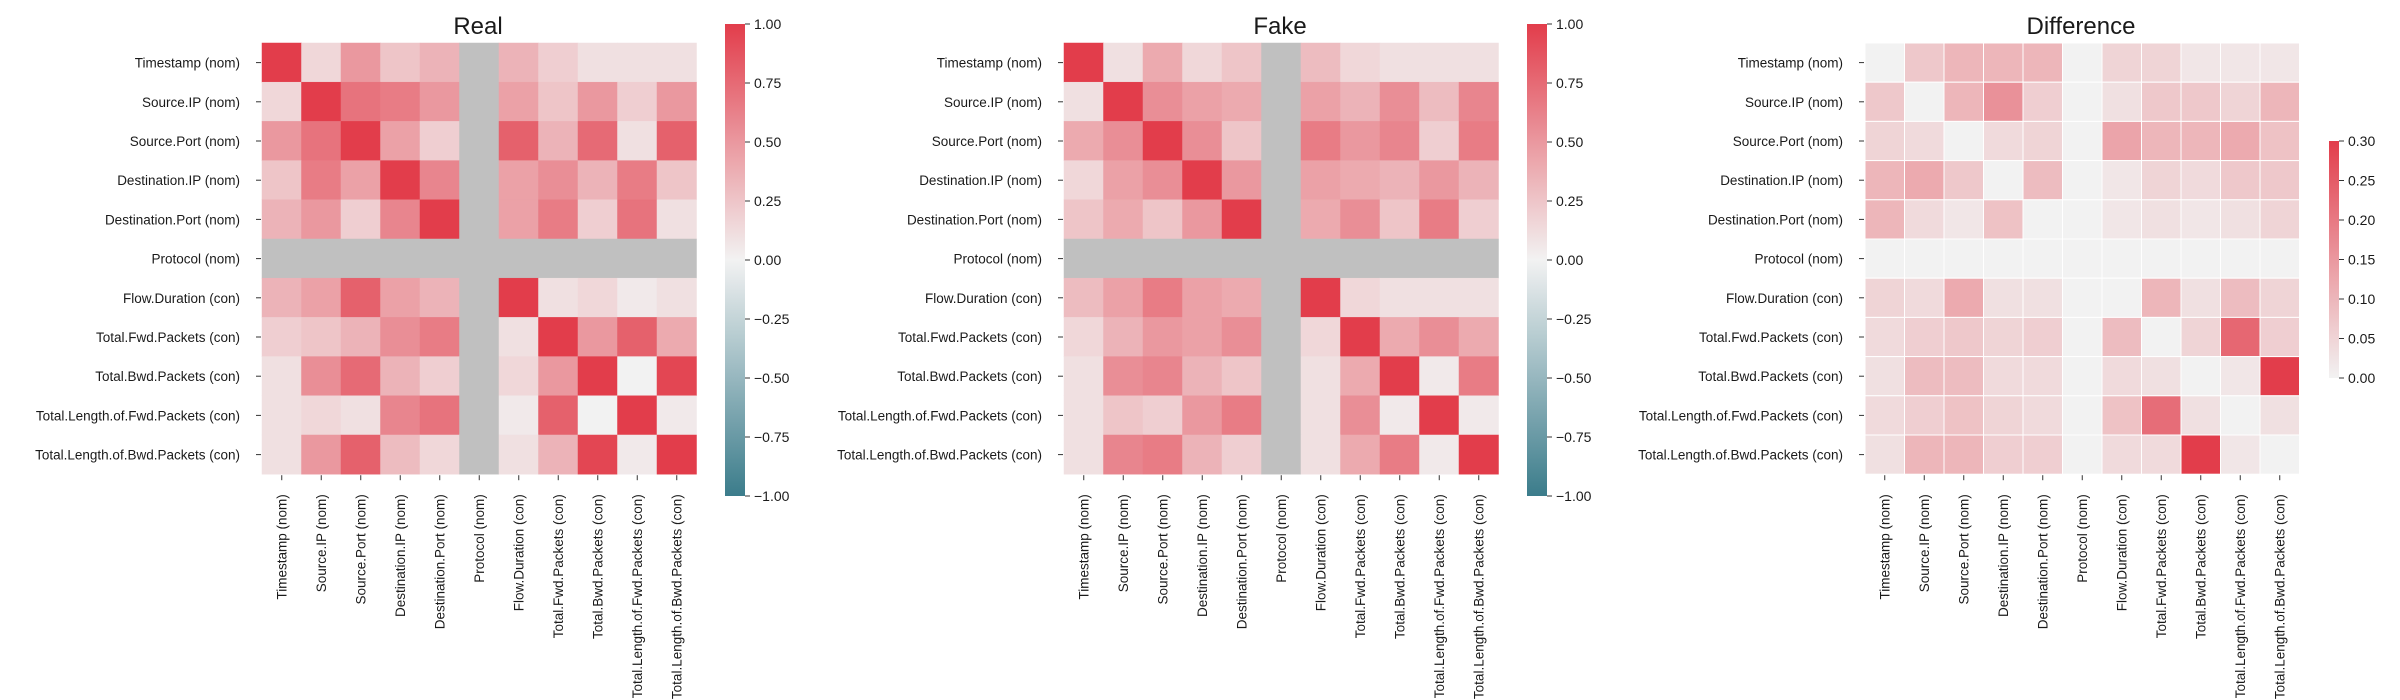  I want to click on y-tick-label: Destination.IP (nom), so click(1781, 180).